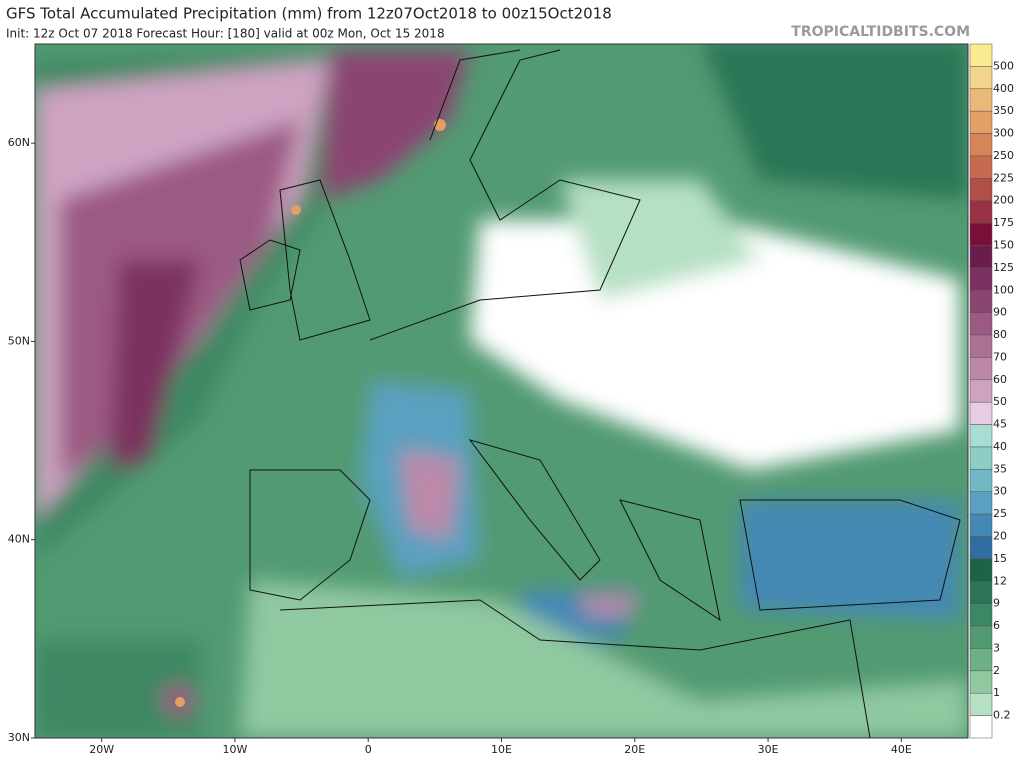 This screenshot has width=1024, height=757. Describe the element at coordinates (1003, 289) in the screenshot. I see `colorbar-label: 100` at that location.